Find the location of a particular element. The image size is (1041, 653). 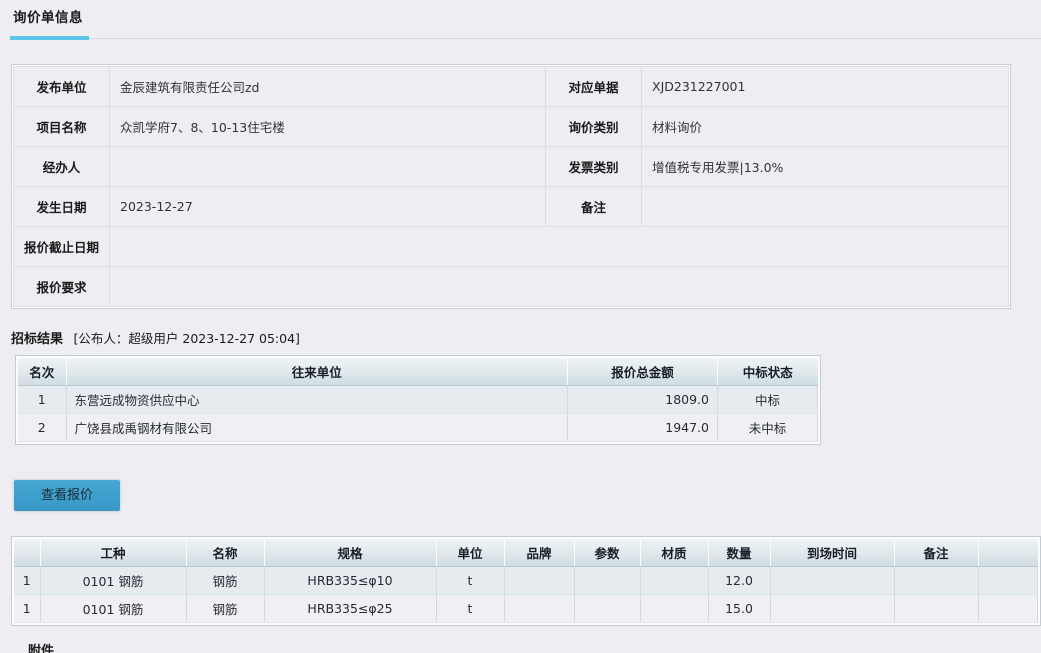

field-label-inquiry-type: 询价类别 is located at coordinates (593, 126).